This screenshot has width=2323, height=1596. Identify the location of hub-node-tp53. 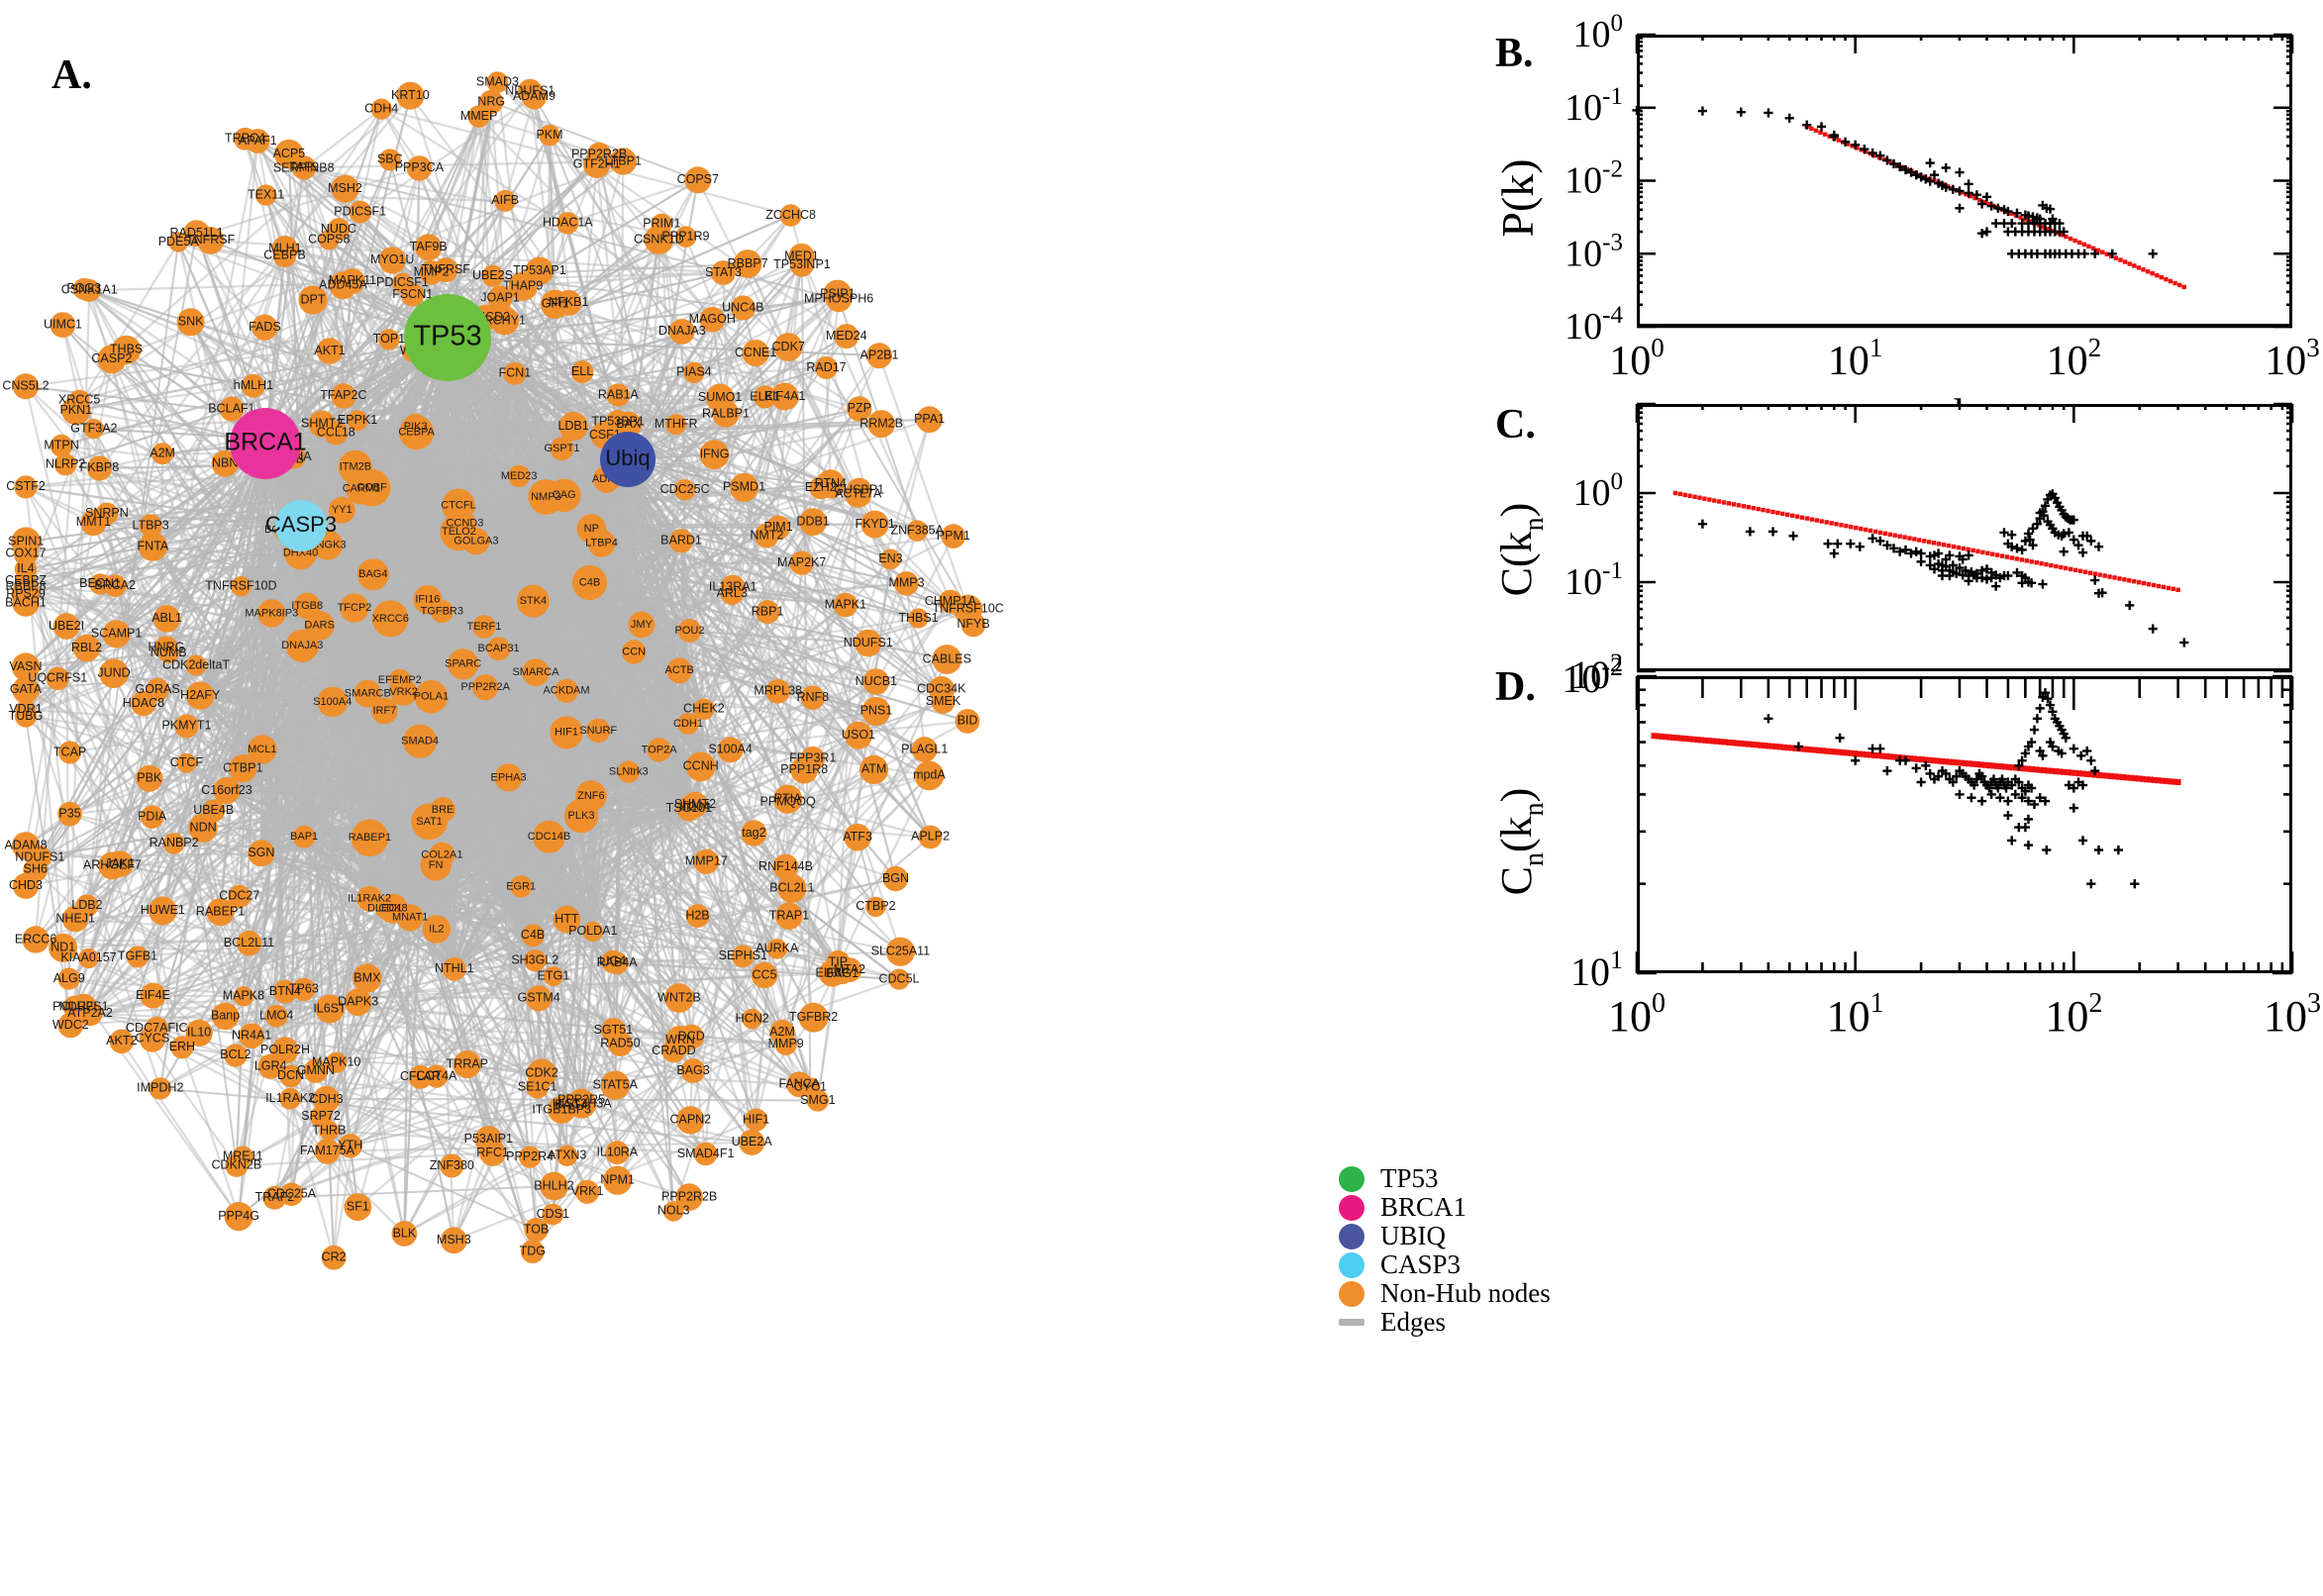
(447, 337).